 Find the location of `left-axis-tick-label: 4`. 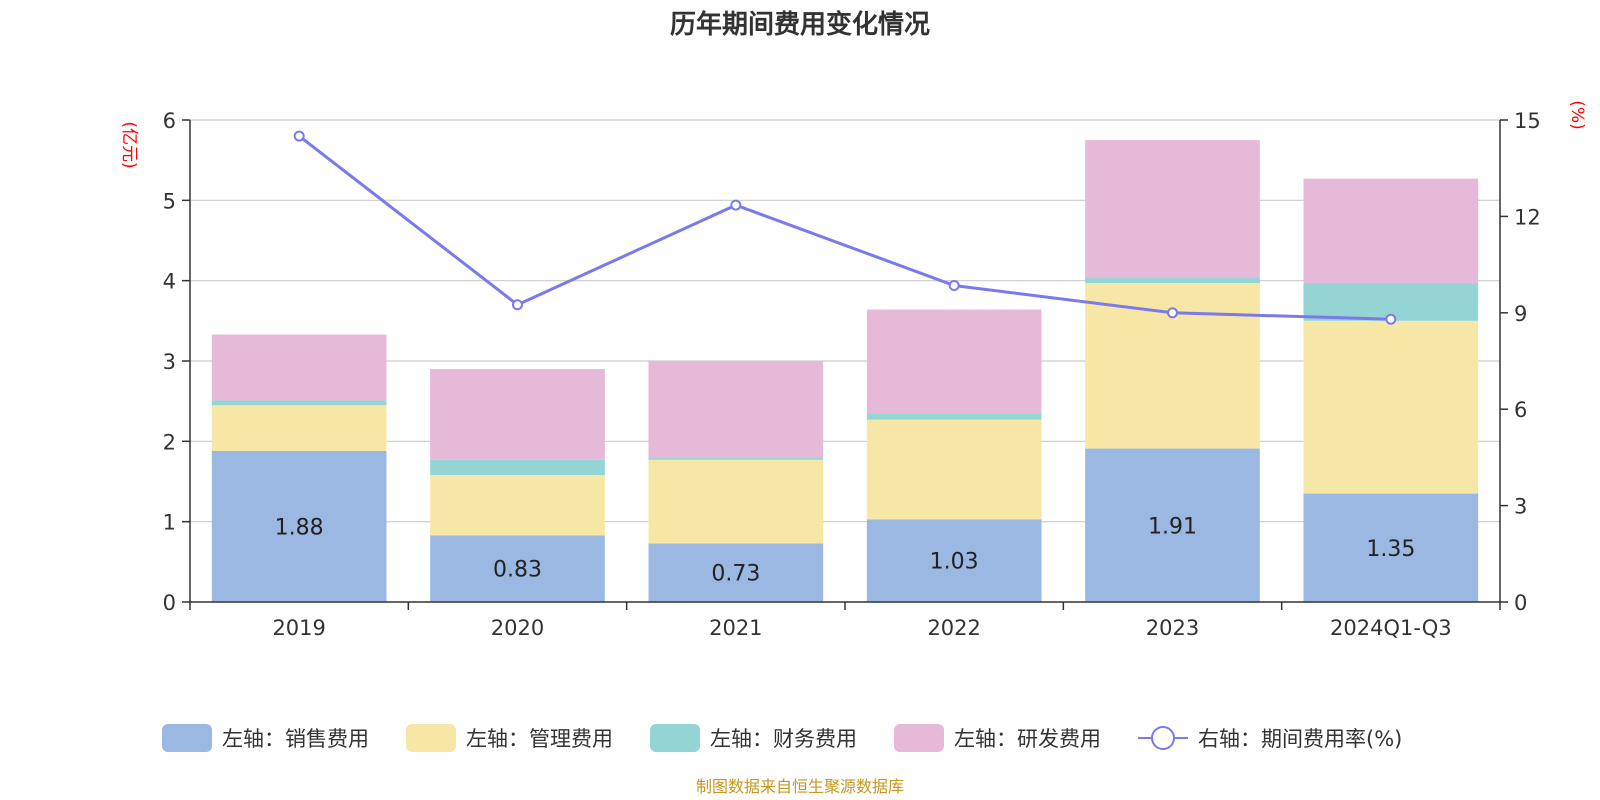

left-axis-tick-label: 4 is located at coordinates (169, 282).